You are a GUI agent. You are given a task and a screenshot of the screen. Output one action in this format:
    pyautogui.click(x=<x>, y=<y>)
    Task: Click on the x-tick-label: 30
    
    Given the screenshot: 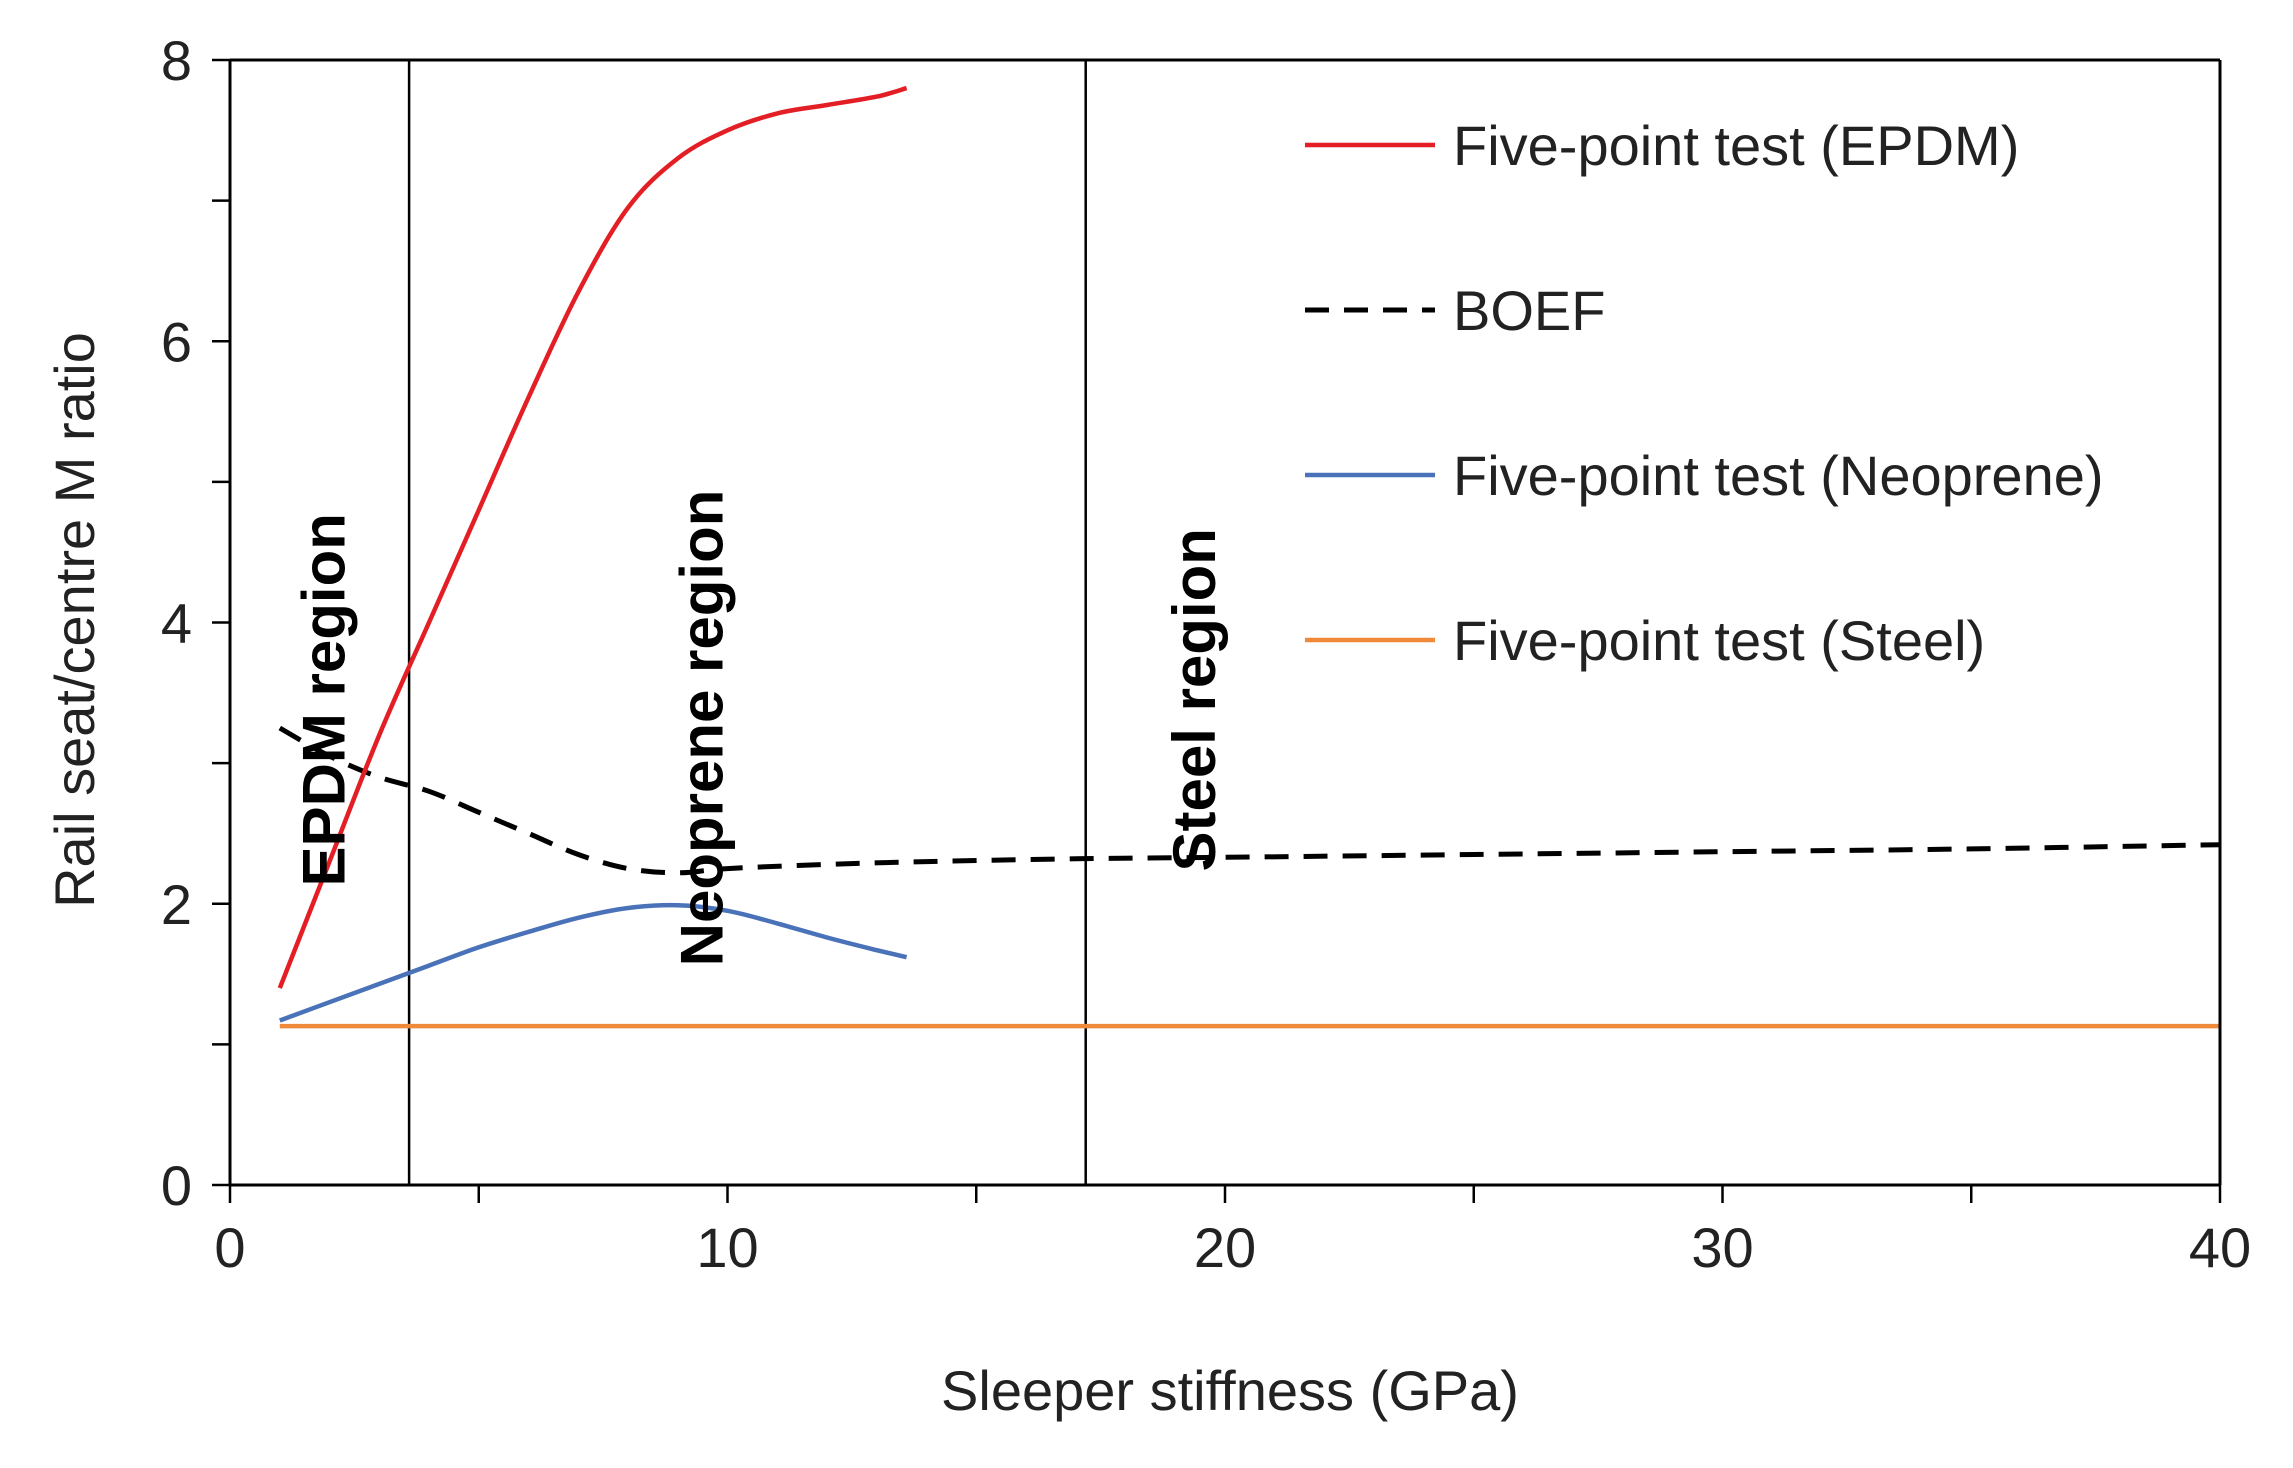 What is the action you would take?
    pyautogui.click(x=1722, y=1247)
    